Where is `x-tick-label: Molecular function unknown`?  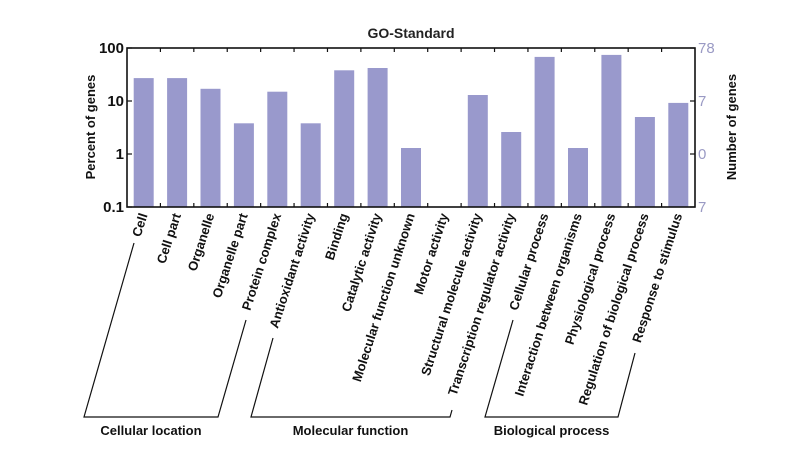
x-tick-label: Molecular function unknown is located at coordinates (383, 297).